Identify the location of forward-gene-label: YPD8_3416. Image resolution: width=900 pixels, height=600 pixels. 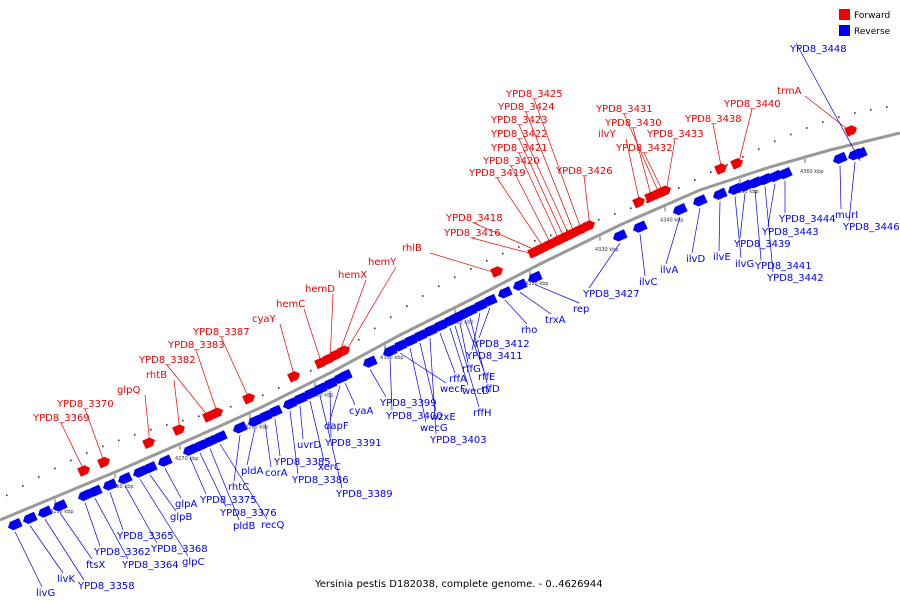
(472, 233).